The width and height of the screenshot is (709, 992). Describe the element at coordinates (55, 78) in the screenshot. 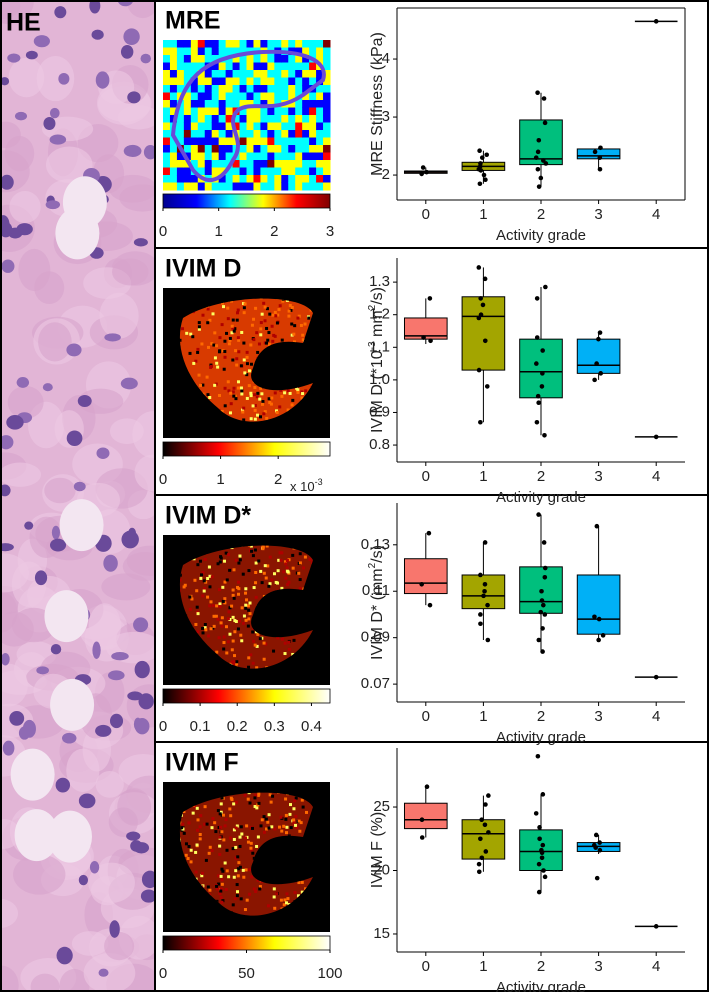

I see `he-cell` at that location.